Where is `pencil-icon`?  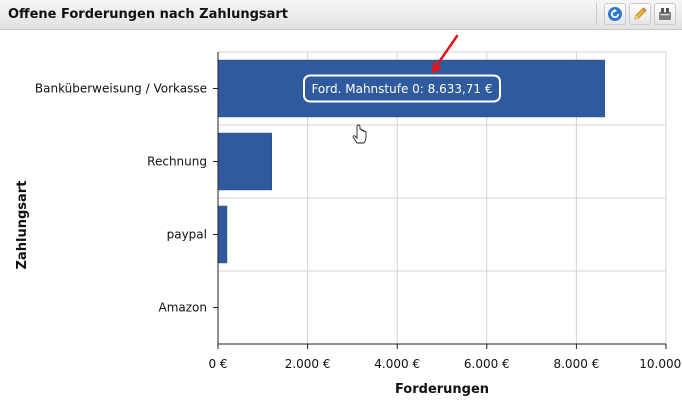 pencil-icon is located at coordinates (640, 13).